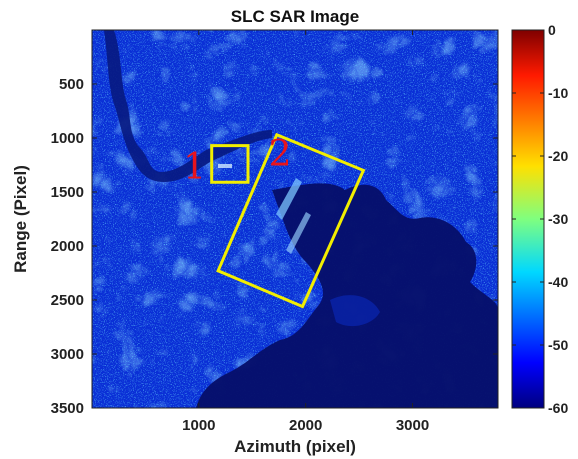 The width and height of the screenshot is (578, 459). Describe the element at coordinates (558, 282) in the screenshot. I see `colorbar-tick-label: -40` at that location.